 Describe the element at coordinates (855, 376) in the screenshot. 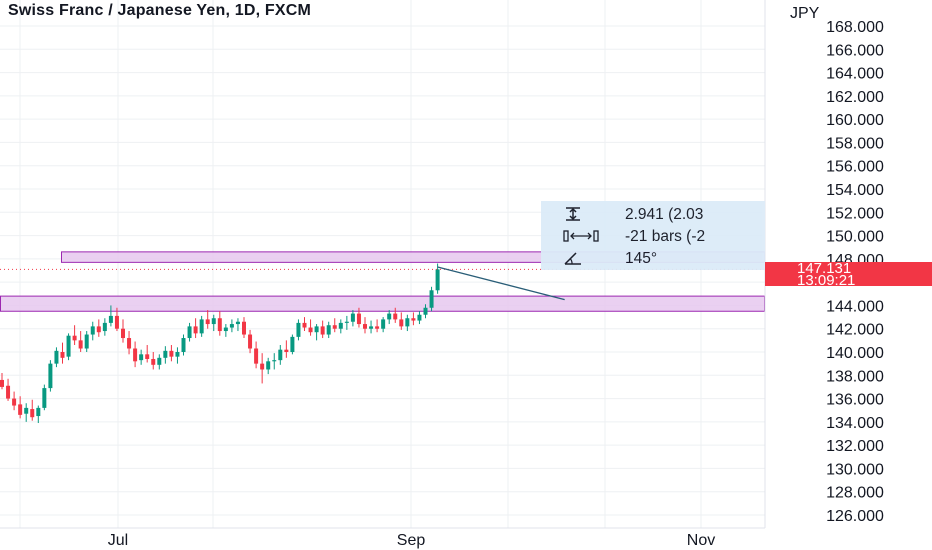

I see `price-tick-label: 138.000` at that location.